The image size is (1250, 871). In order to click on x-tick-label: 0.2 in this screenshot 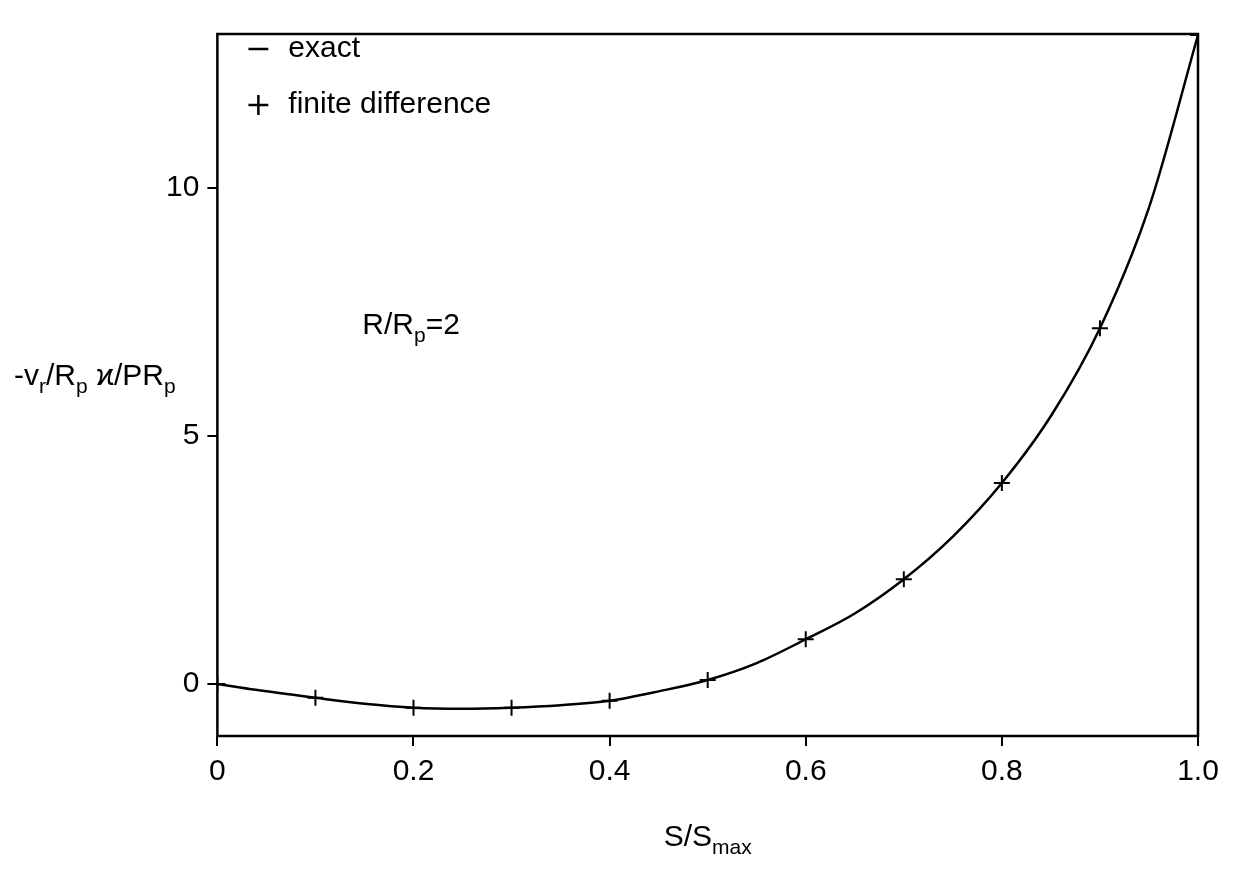, I will do `click(413, 770)`.